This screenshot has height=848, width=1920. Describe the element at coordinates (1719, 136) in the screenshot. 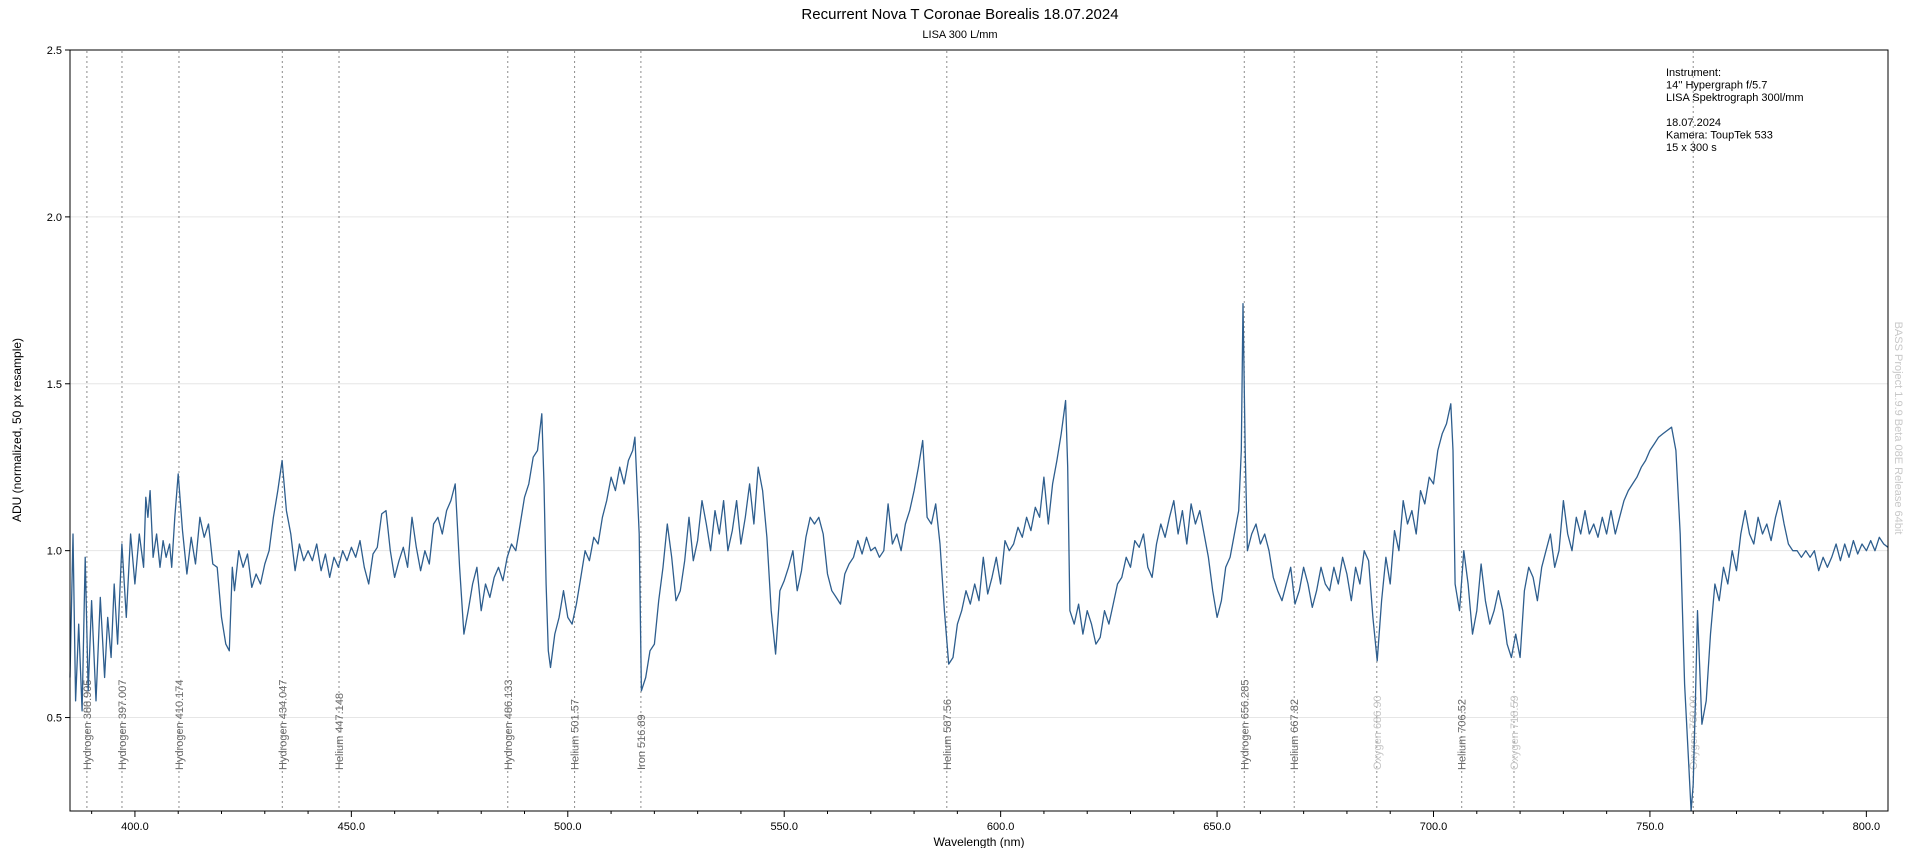

I see `instrument-info-line: Kamera: ToupTek 533` at that location.